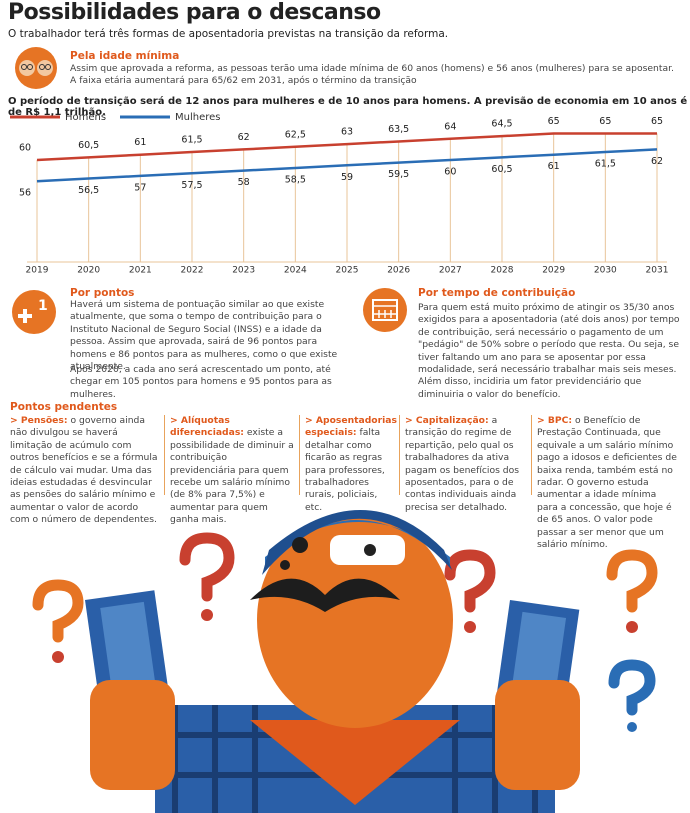 The width and height of the screenshot is (690, 813). What do you see at coordinates (88, 271) in the screenshot?
I see `x-tick-label: 2020` at bounding box center [88, 271].